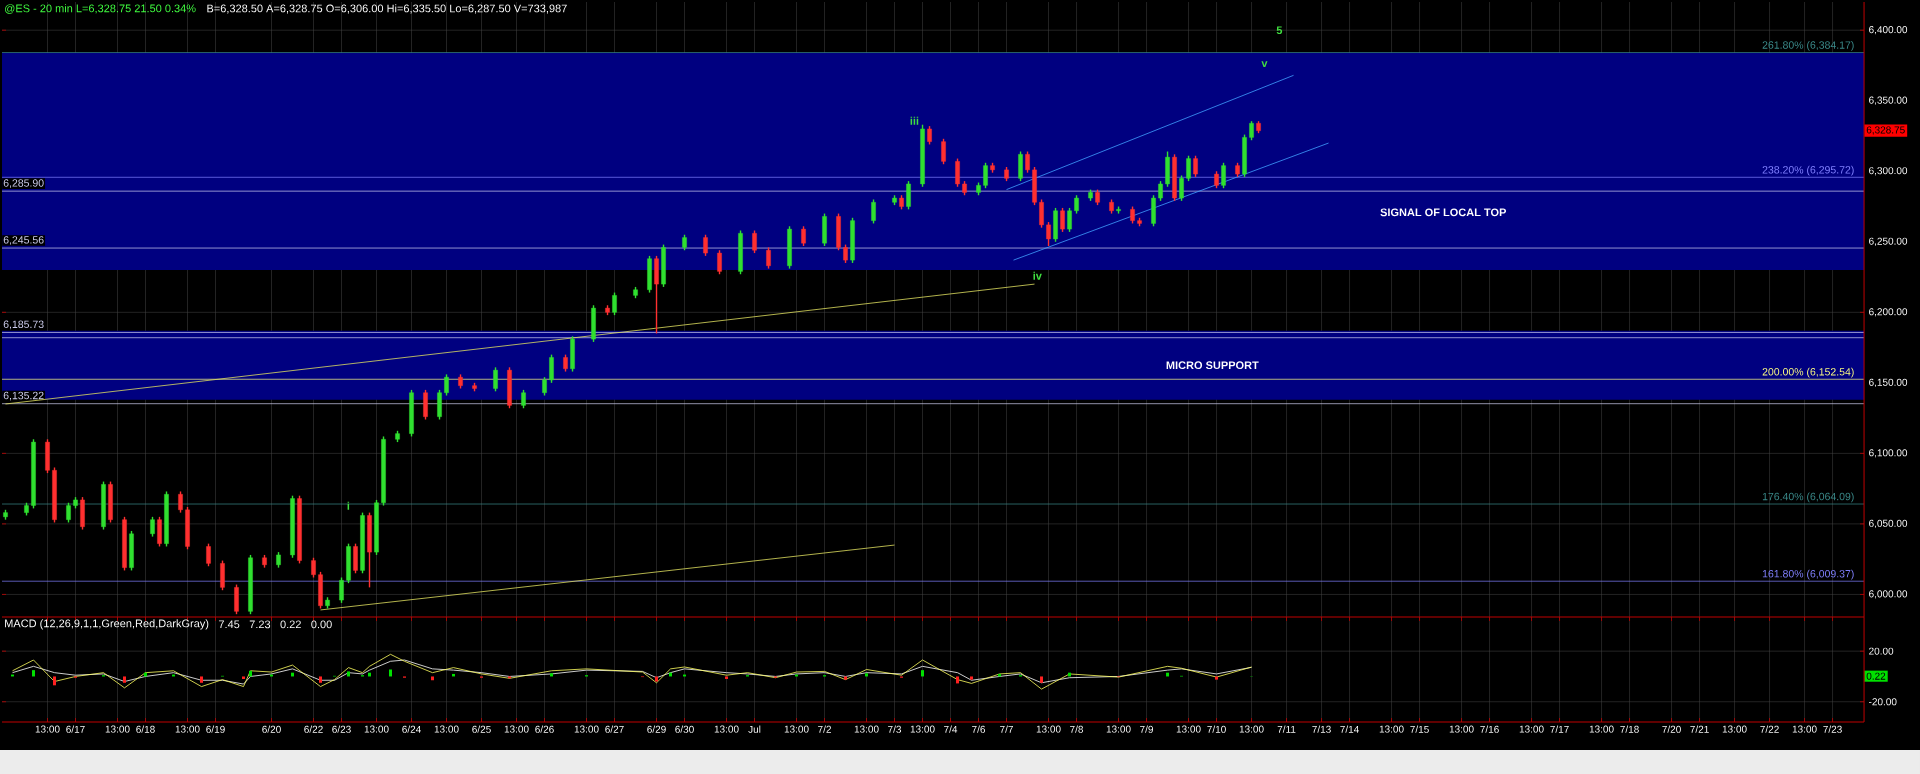  What do you see at coordinates (1559, 729) in the screenshot?
I see `x-tick-label: 7/17` at bounding box center [1559, 729].